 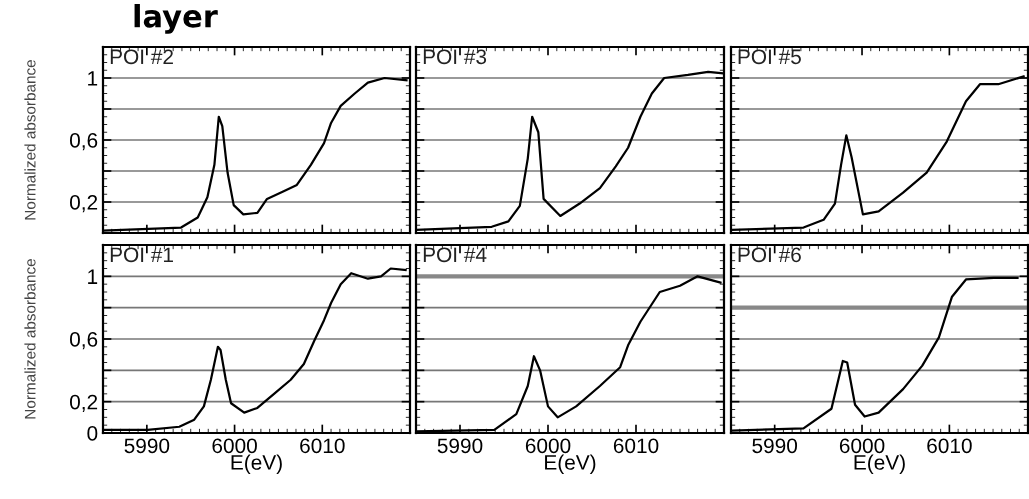 What do you see at coordinates (769, 255) in the screenshot?
I see `chart-title: POI #6` at bounding box center [769, 255].